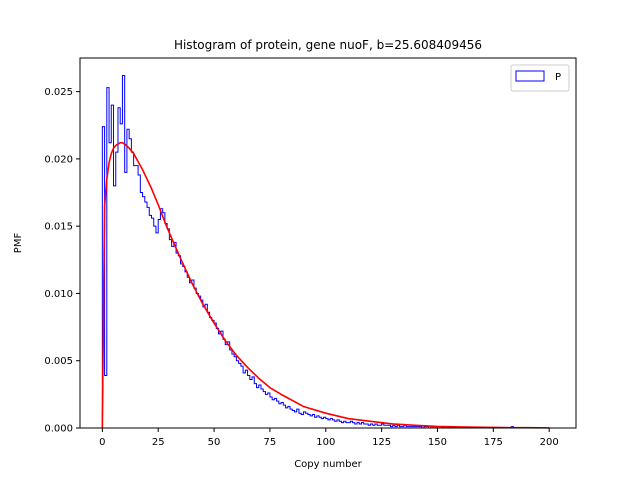 The height and width of the screenshot is (480, 640). What do you see at coordinates (328, 464) in the screenshot?
I see `x-axis-label: Copy number` at bounding box center [328, 464].